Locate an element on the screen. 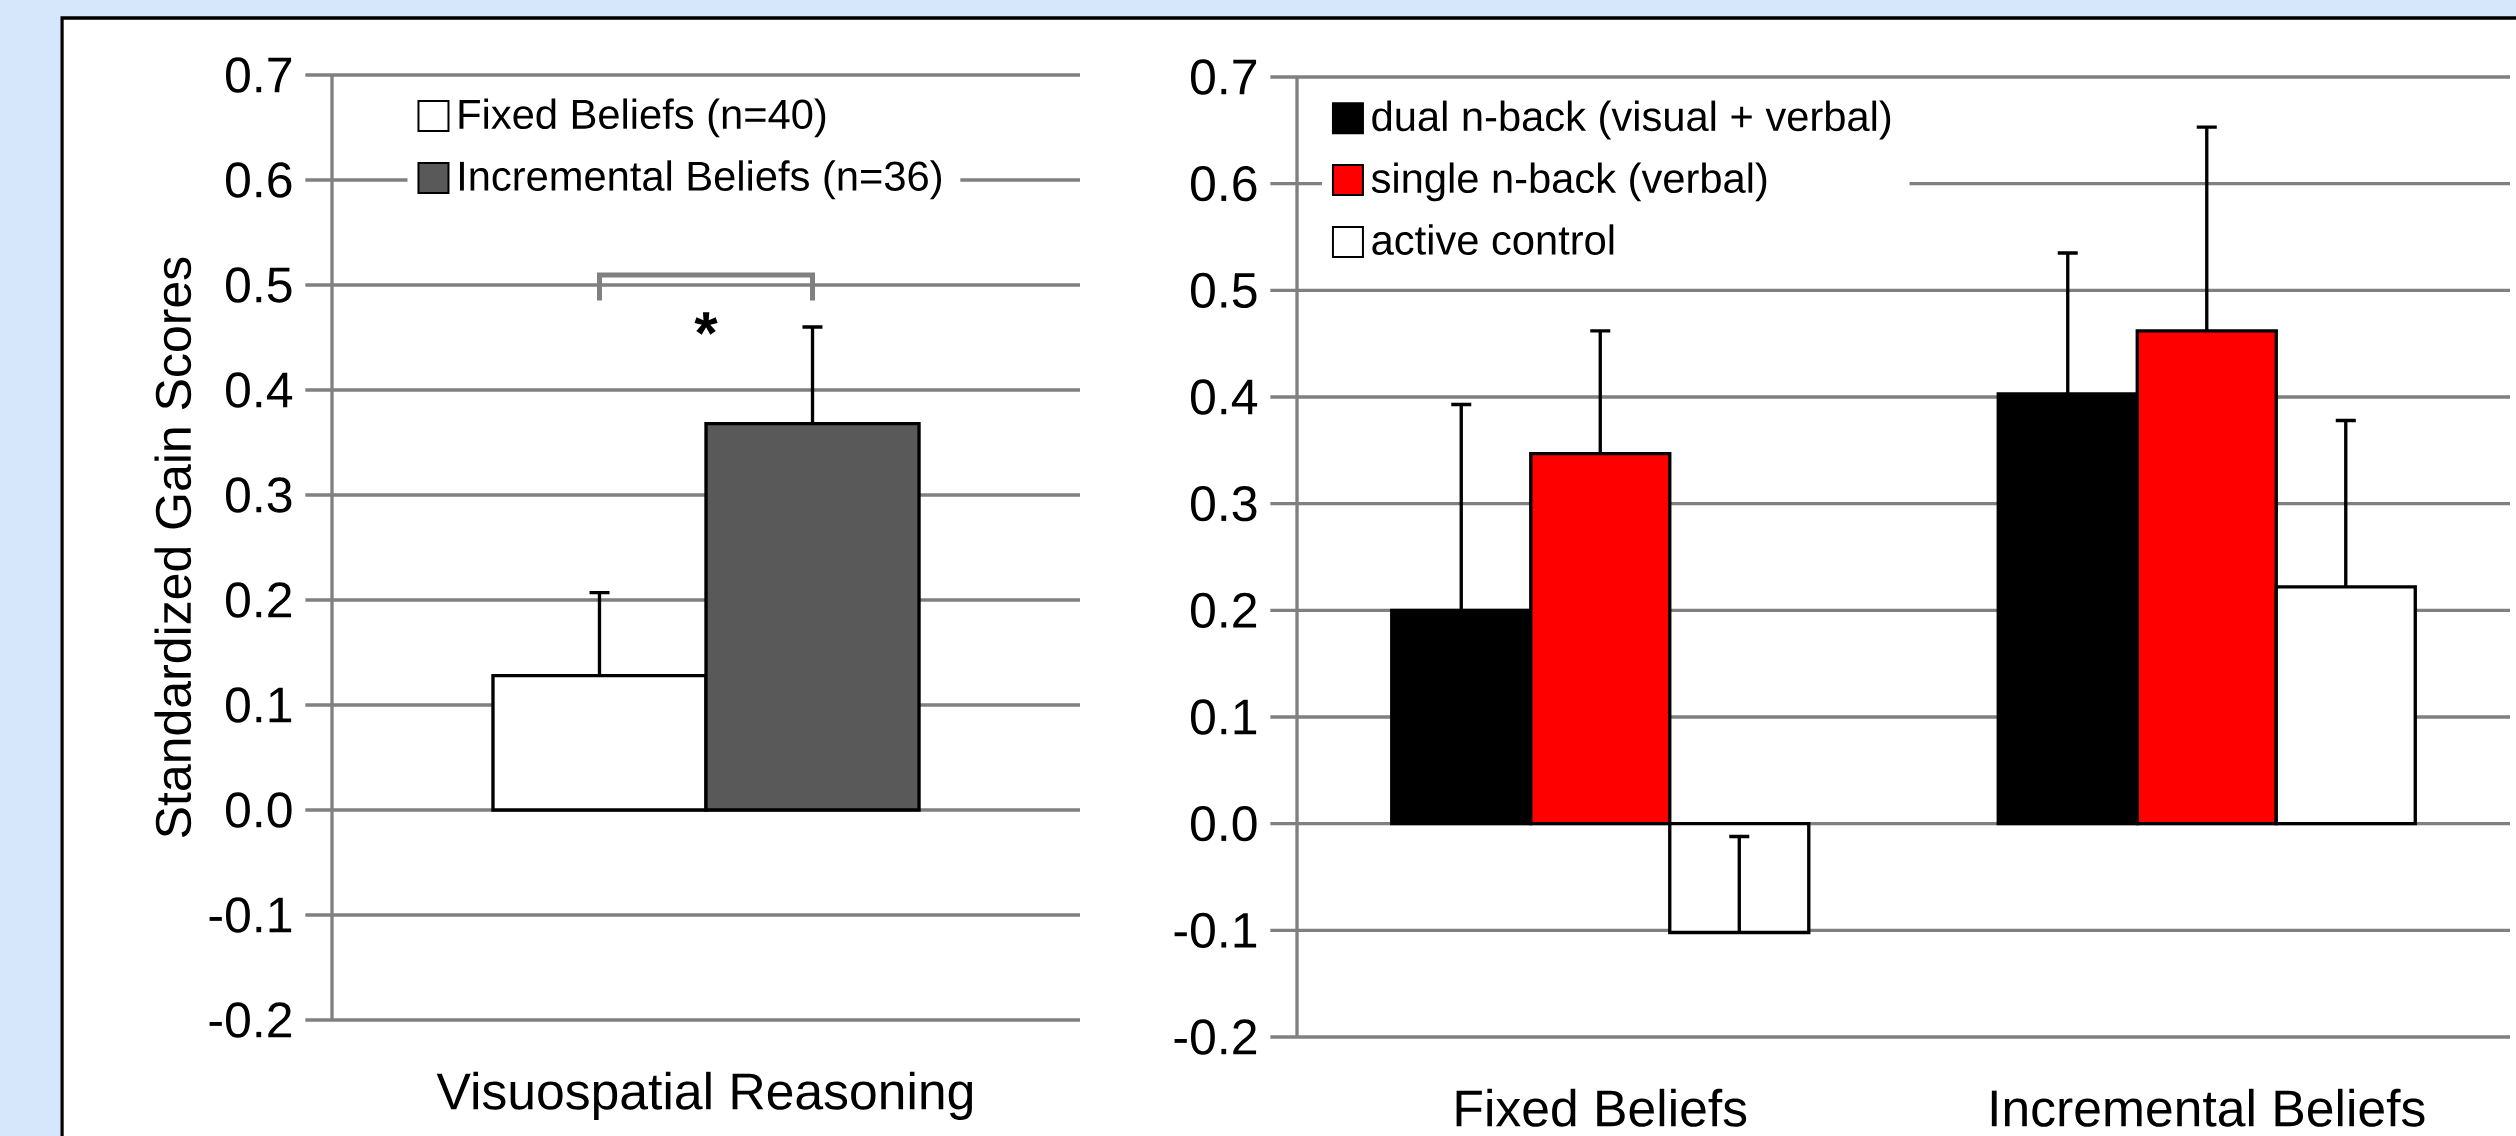 This screenshot has height=1136, width=2516. x-tick-label: Fixed Beliefs is located at coordinates (1601, 1107).